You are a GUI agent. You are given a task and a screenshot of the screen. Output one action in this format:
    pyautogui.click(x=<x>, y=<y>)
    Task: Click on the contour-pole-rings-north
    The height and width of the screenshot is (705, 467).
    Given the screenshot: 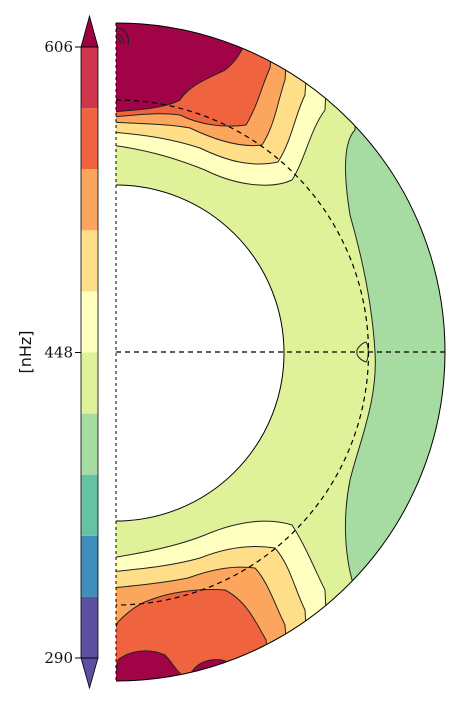 What is the action you would take?
    pyautogui.click(x=122, y=36)
    